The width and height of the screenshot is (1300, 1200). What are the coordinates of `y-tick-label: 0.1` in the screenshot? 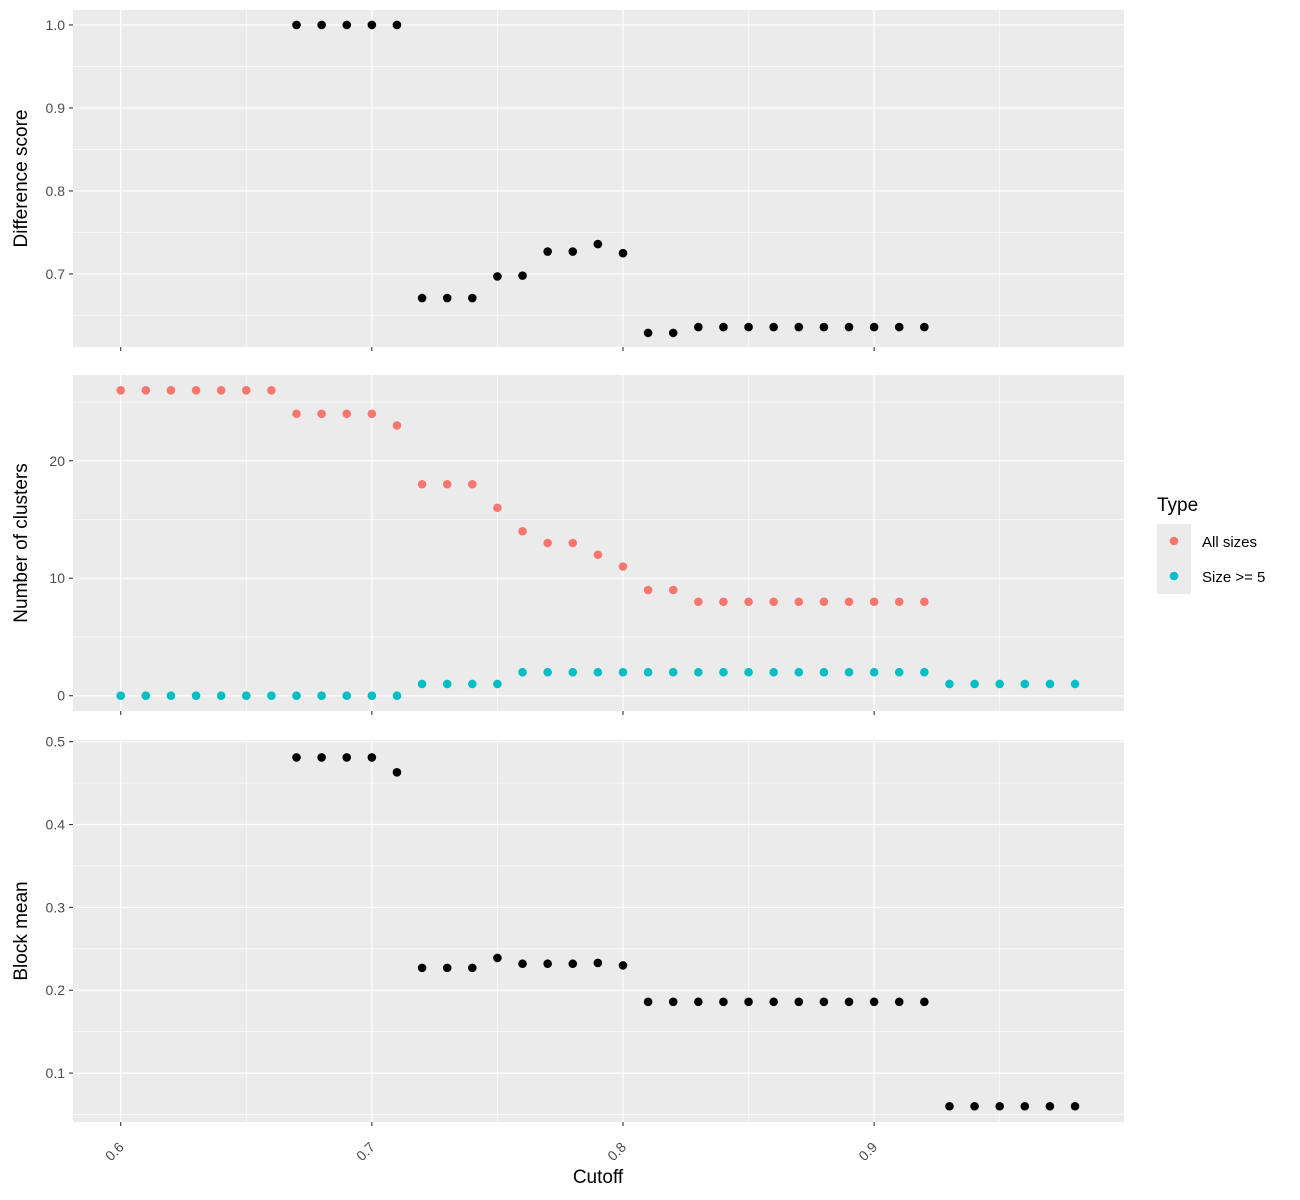 It's located at (56, 1073).